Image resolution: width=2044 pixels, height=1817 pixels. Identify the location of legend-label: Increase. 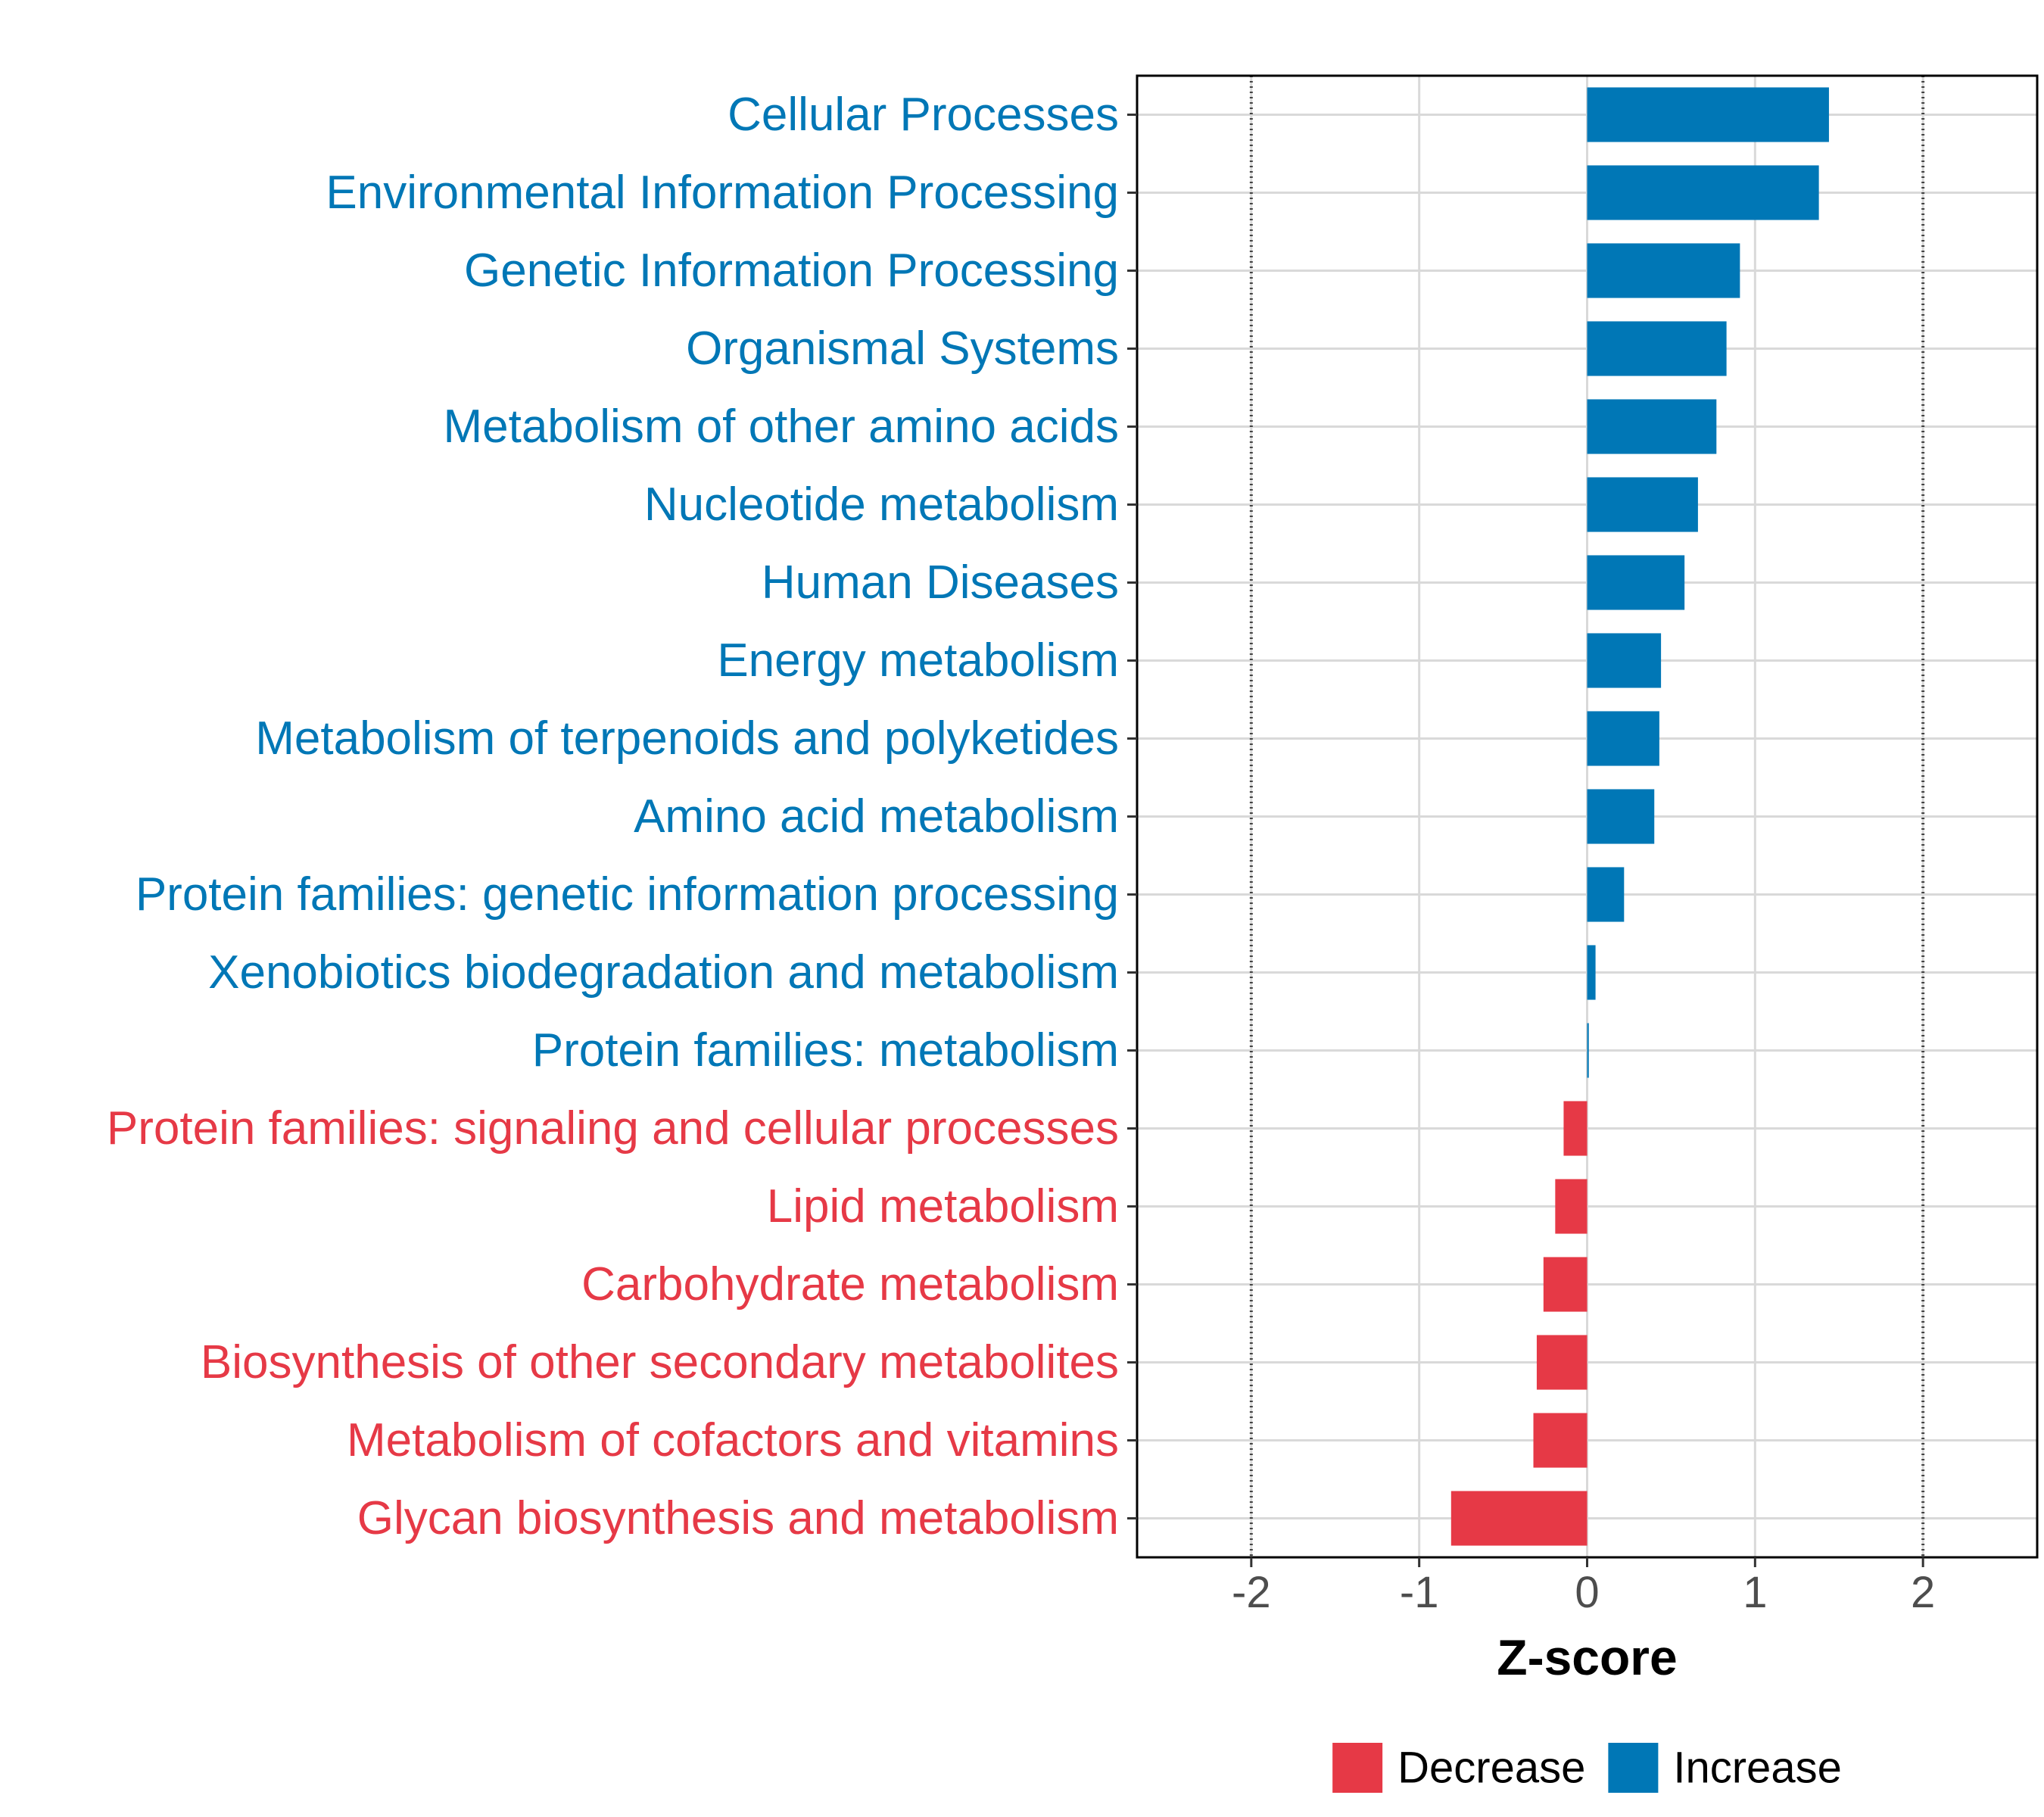
(1757, 1768).